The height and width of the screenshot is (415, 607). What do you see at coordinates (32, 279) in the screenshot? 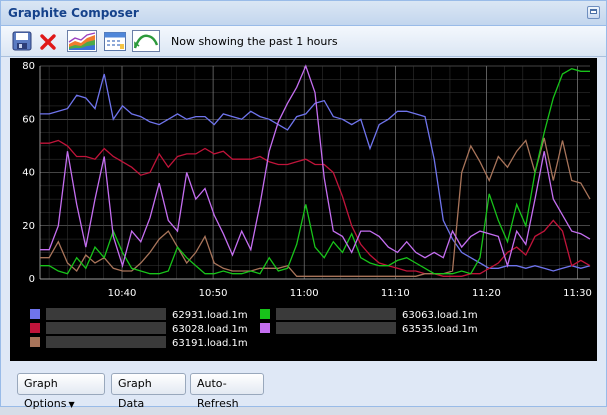
I see `y-tick-label: 0` at bounding box center [32, 279].